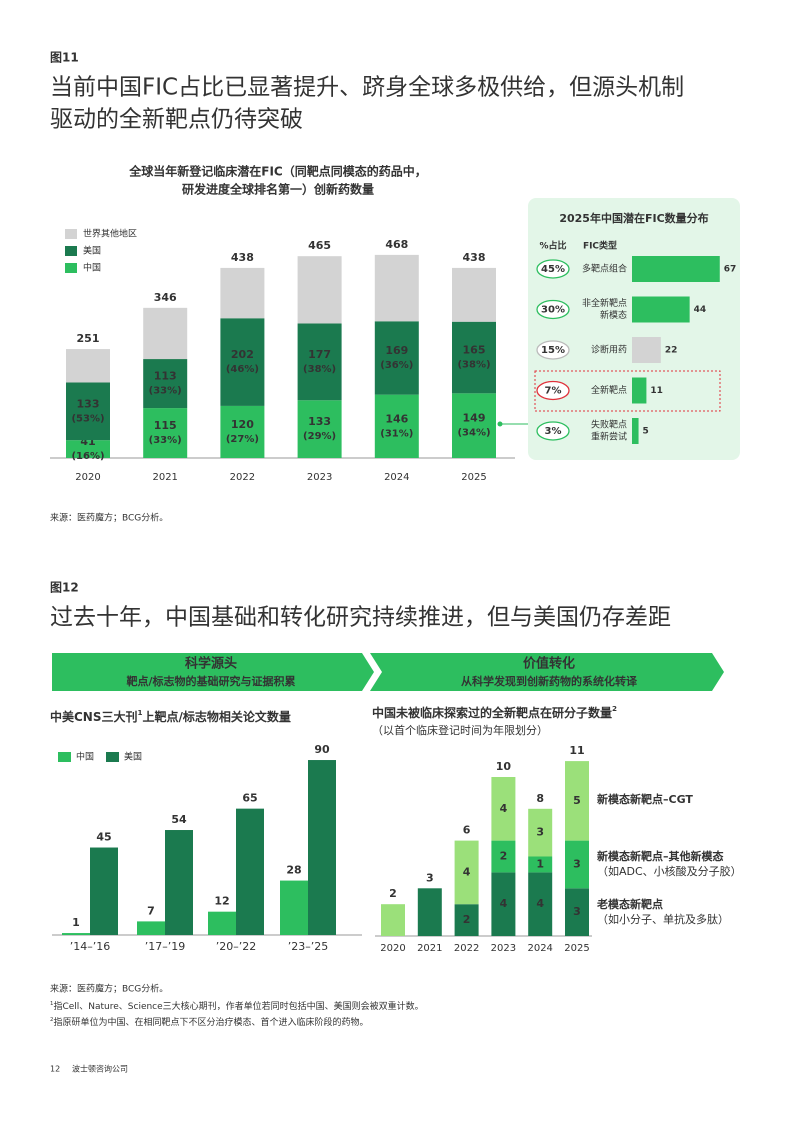  Describe the element at coordinates (609, 390) in the screenshot. I see `category-label: 全新靶点` at that location.